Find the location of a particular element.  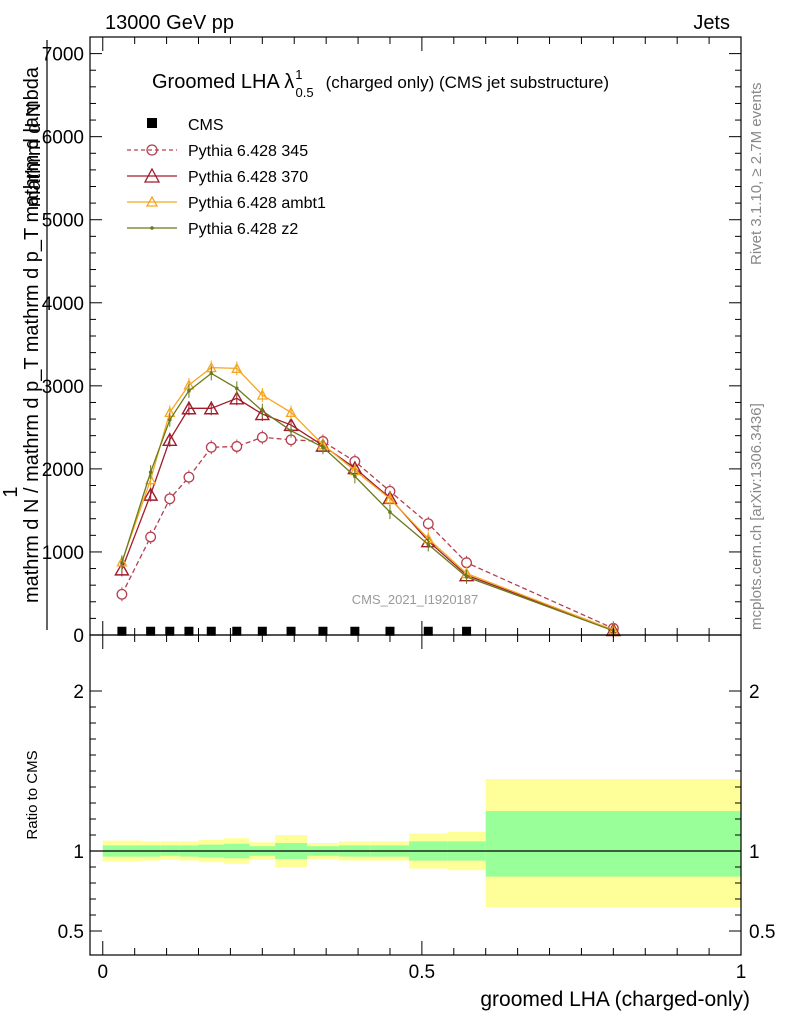

series-pythia-345-line is located at coordinates (367, 532).